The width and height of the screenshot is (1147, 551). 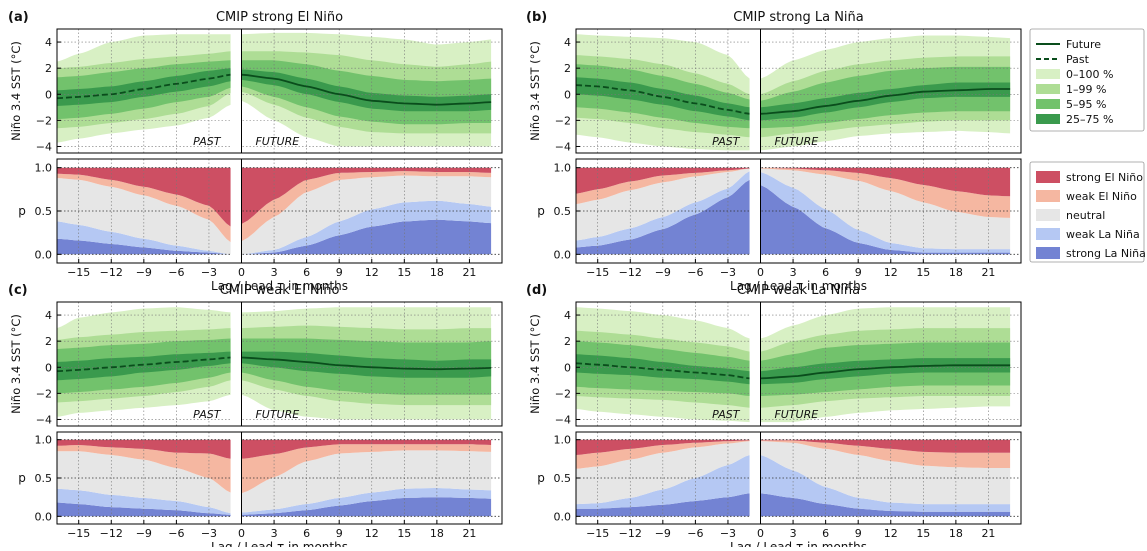 I want to click on panel-title: CMIP strong El Niño, so click(x=279, y=17).